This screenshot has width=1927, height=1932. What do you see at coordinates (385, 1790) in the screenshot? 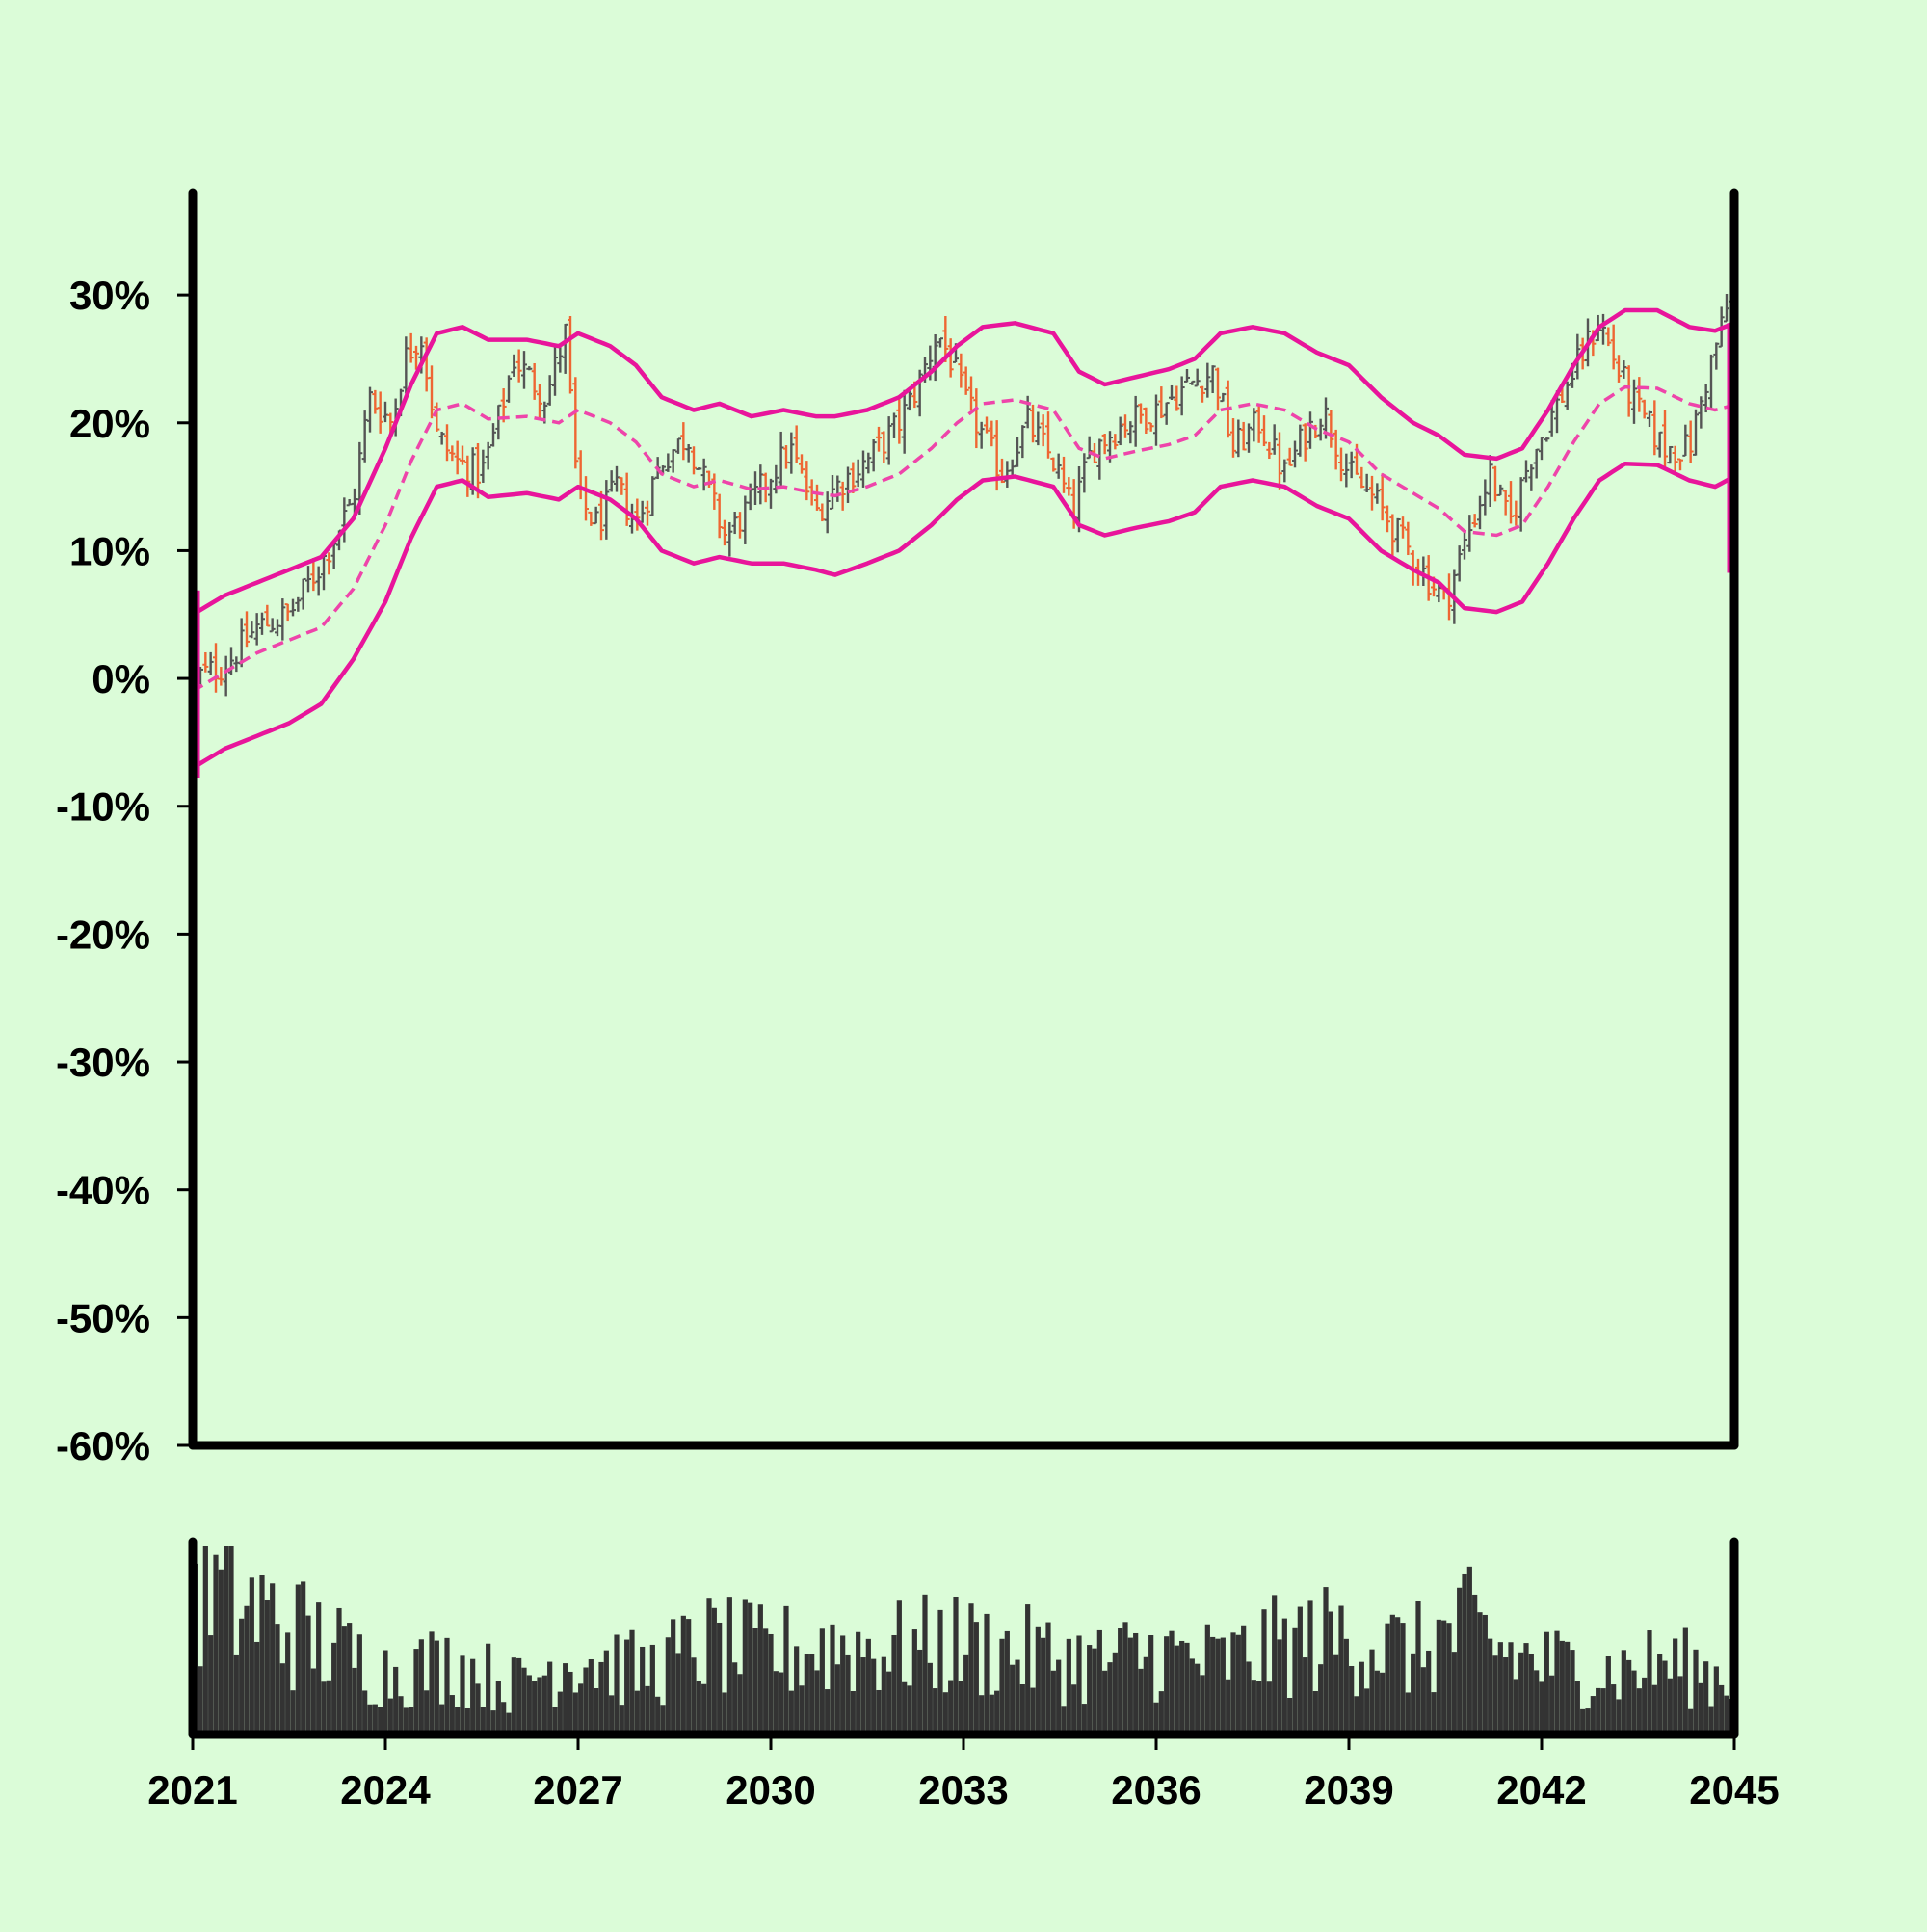
I see `x-tick-label: 2024` at bounding box center [385, 1790].